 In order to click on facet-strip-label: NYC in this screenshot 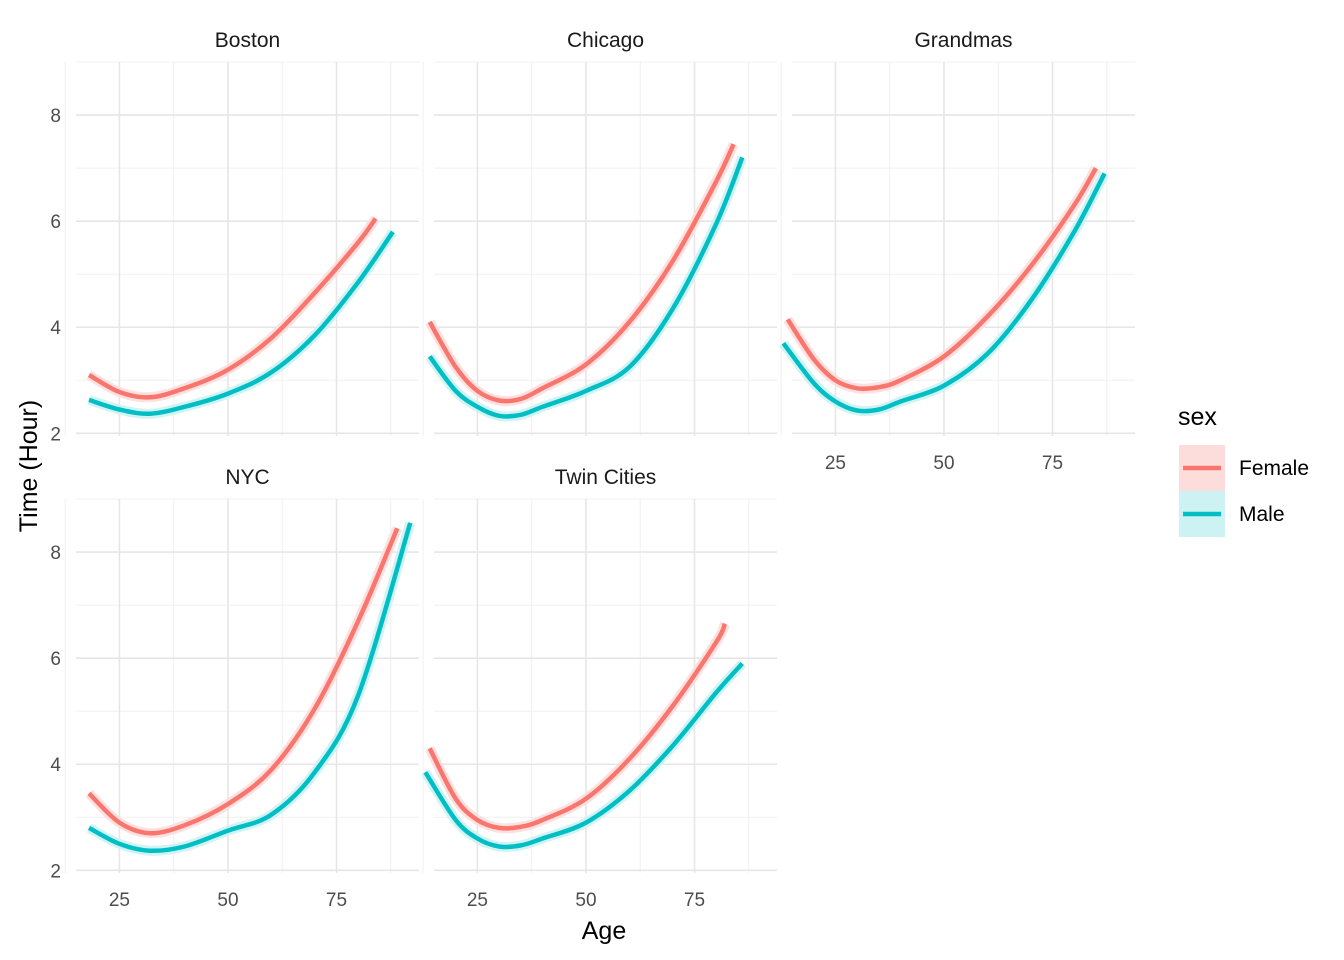, I will do `click(247, 477)`.